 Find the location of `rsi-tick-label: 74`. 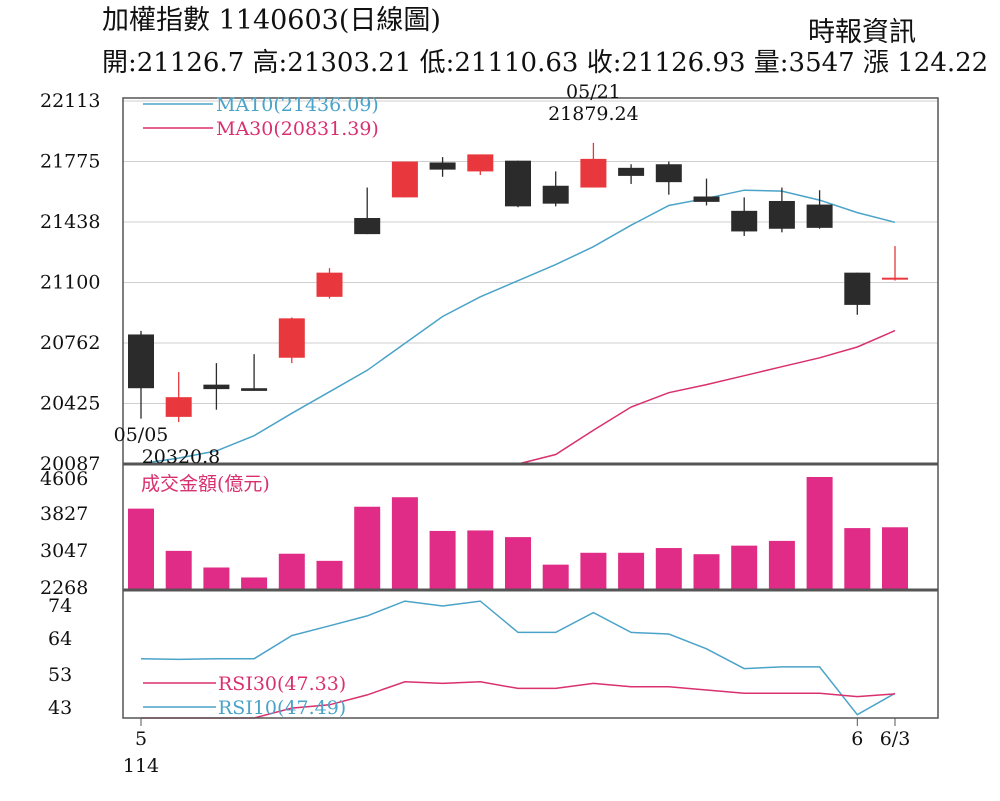

rsi-tick-label: 74 is located at coordinates (60, 606).